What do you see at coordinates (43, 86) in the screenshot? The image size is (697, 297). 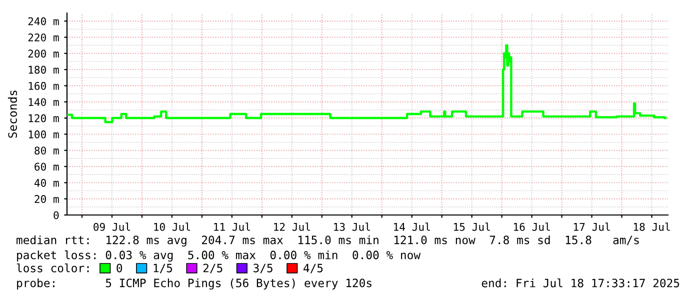 I see `y-tick-label: 160 m` at bounding box center [43, 86].